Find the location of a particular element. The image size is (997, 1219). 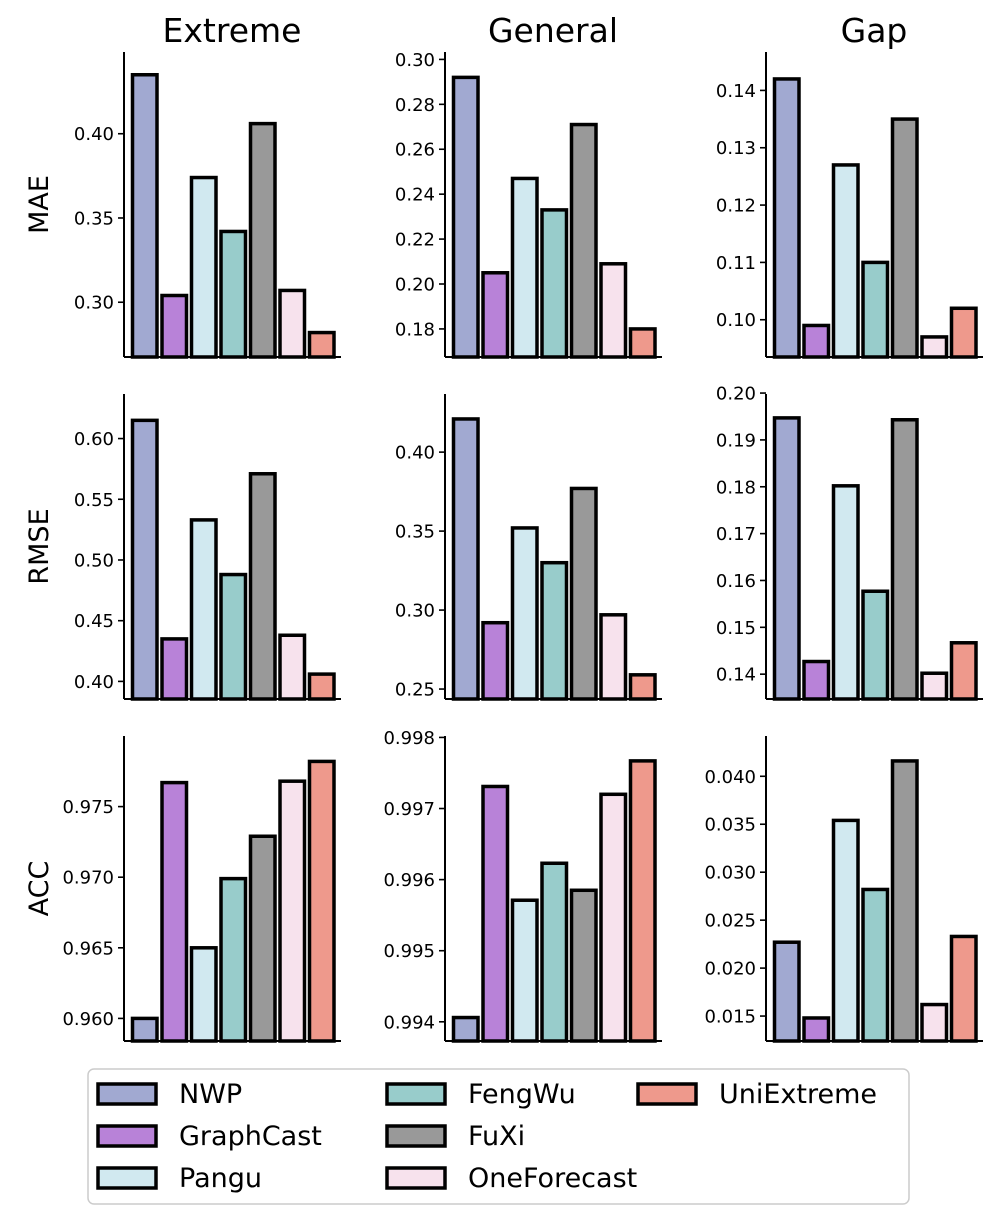

panel-rmse-gap: 0.14 0.15 0.16 0.17 0.18 0.19 0.20 is located at coordinates (849, 542).